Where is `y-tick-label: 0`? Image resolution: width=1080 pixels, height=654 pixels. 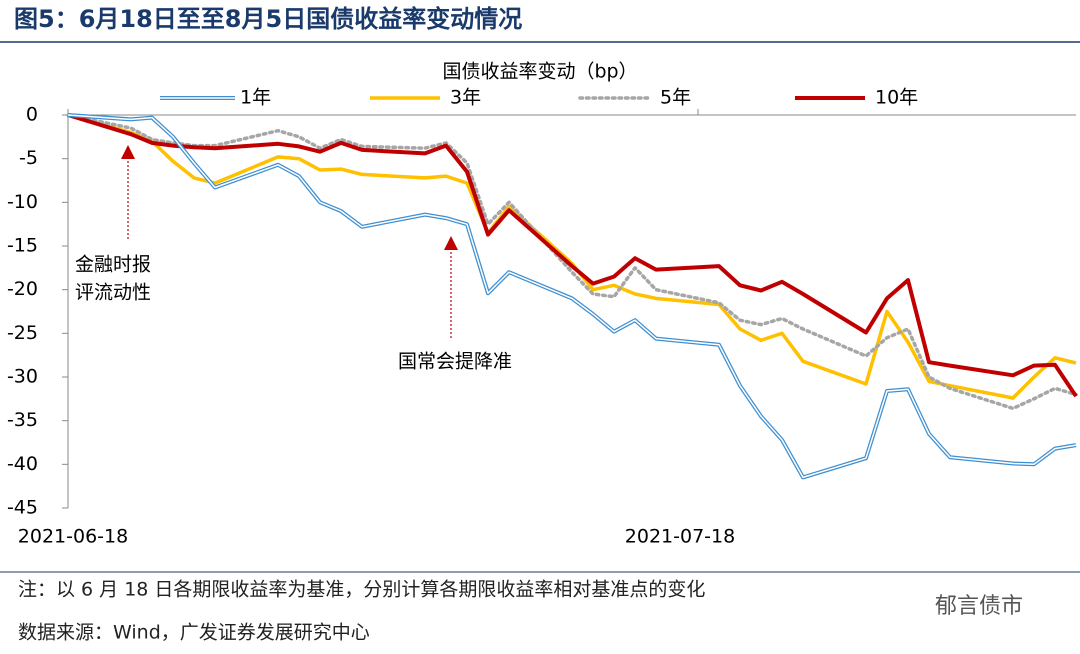 y-tick-label: 0 is located at coordinates (32, 115).